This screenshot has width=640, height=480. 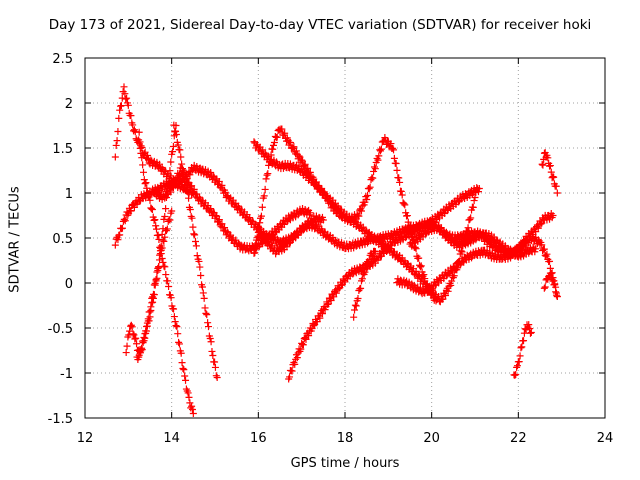 What do you see at coordinates (431, 438) in the screenshot?
I see `x-tick-label: 20` at bounding box center [431, 438].